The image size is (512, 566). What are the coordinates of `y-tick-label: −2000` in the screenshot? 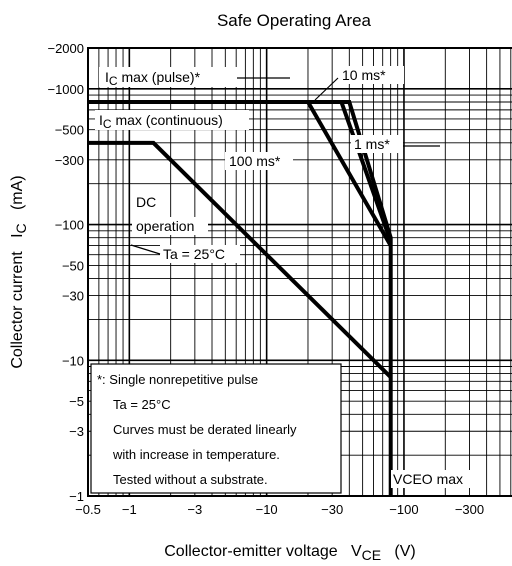 It's located at (65, 48).